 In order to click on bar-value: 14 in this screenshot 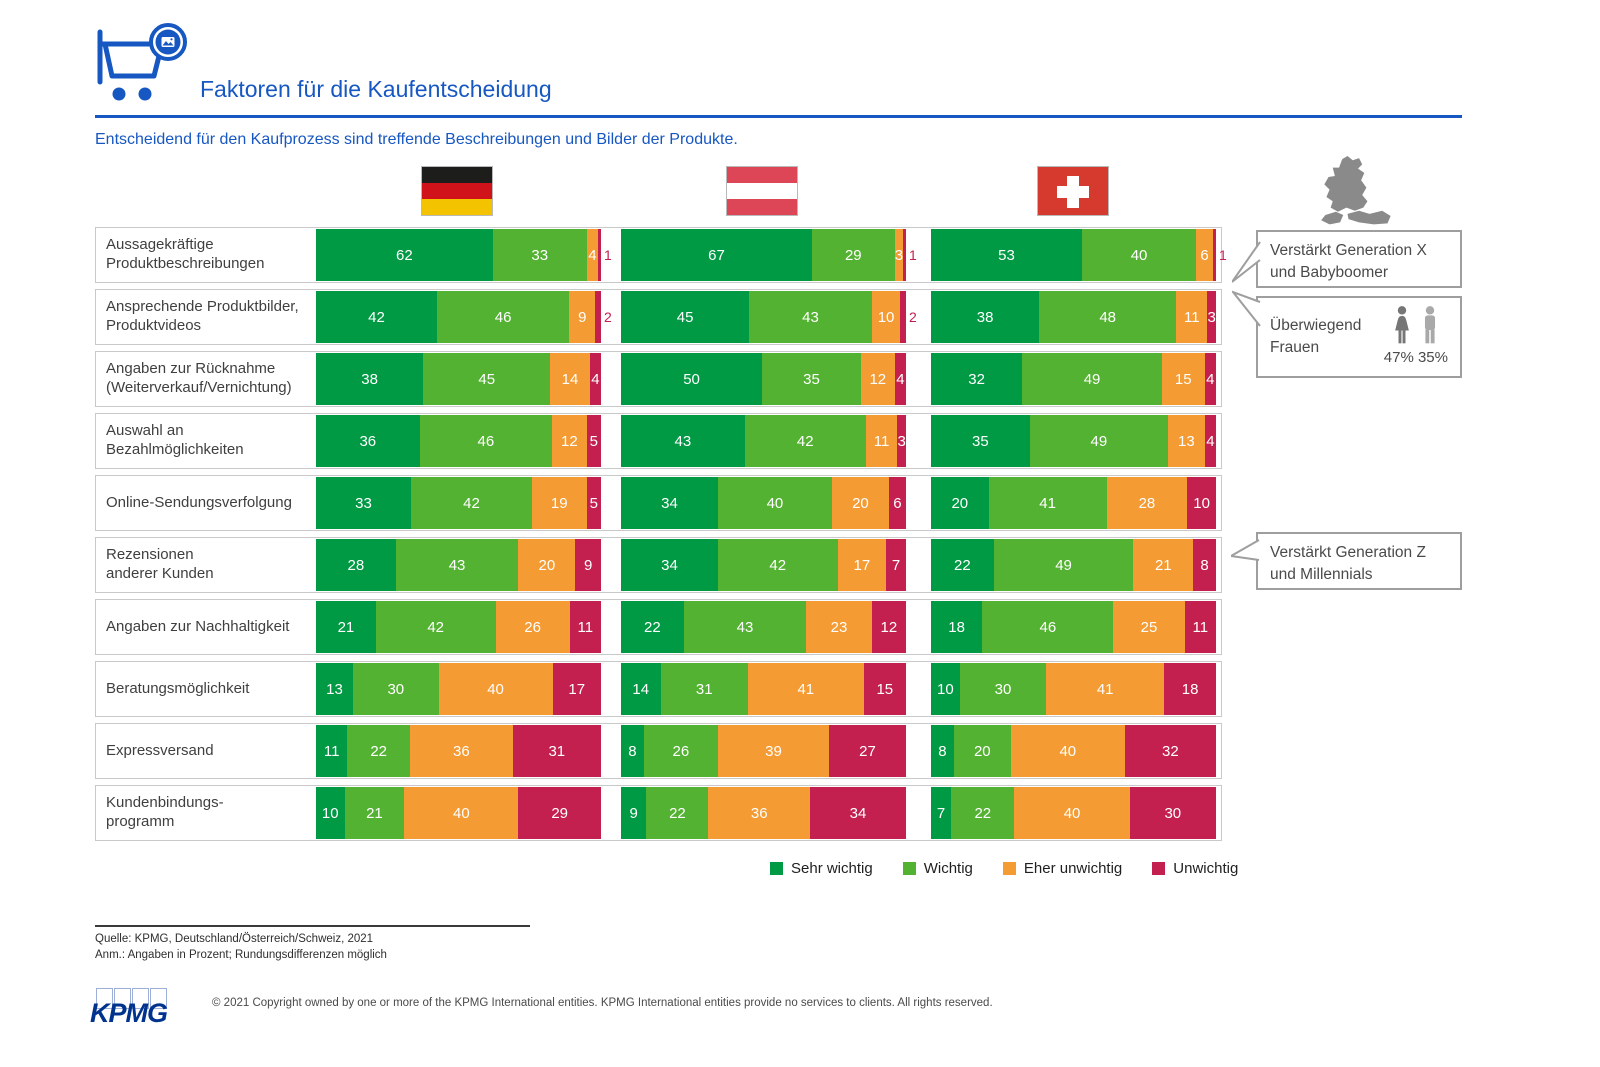, I will do `click(641, 689)`.